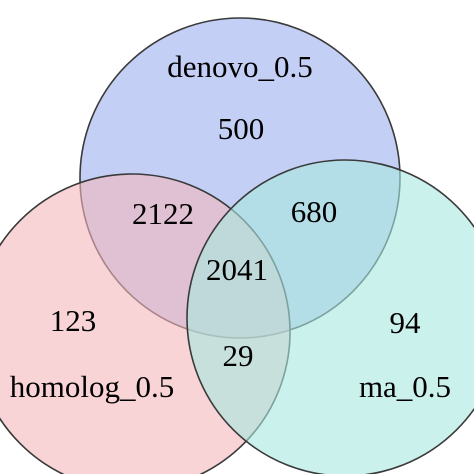 This screenshot has height=474, width=474. Describe the element at coordinates (237, 269) in the screenshot. I see `count-all-three: 2041` at that location.